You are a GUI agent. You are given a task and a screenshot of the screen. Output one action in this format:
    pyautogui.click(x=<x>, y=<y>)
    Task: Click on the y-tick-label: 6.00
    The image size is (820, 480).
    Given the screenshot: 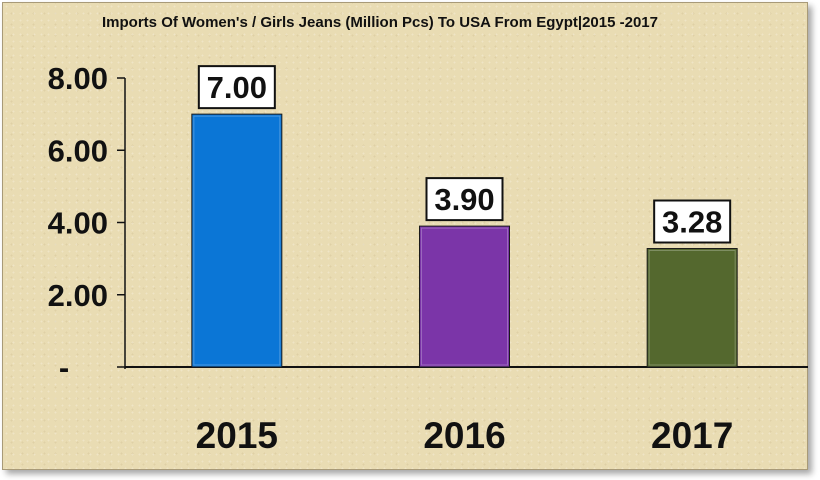 What is the action you would take?
    pyautogui.click(x=78, y=150)
    